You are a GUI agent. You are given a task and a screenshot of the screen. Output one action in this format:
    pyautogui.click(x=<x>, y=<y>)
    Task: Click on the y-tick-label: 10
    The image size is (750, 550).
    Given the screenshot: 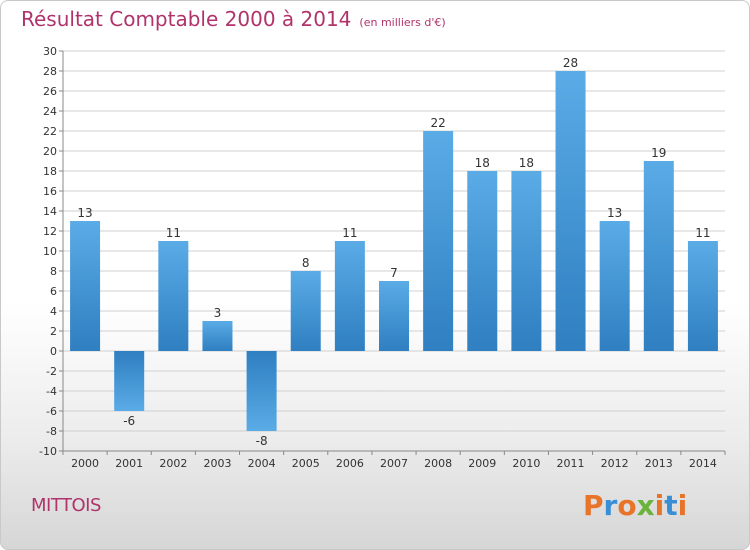 What is the action you would take?
    pyautogui.click(x=50, y=251)
    